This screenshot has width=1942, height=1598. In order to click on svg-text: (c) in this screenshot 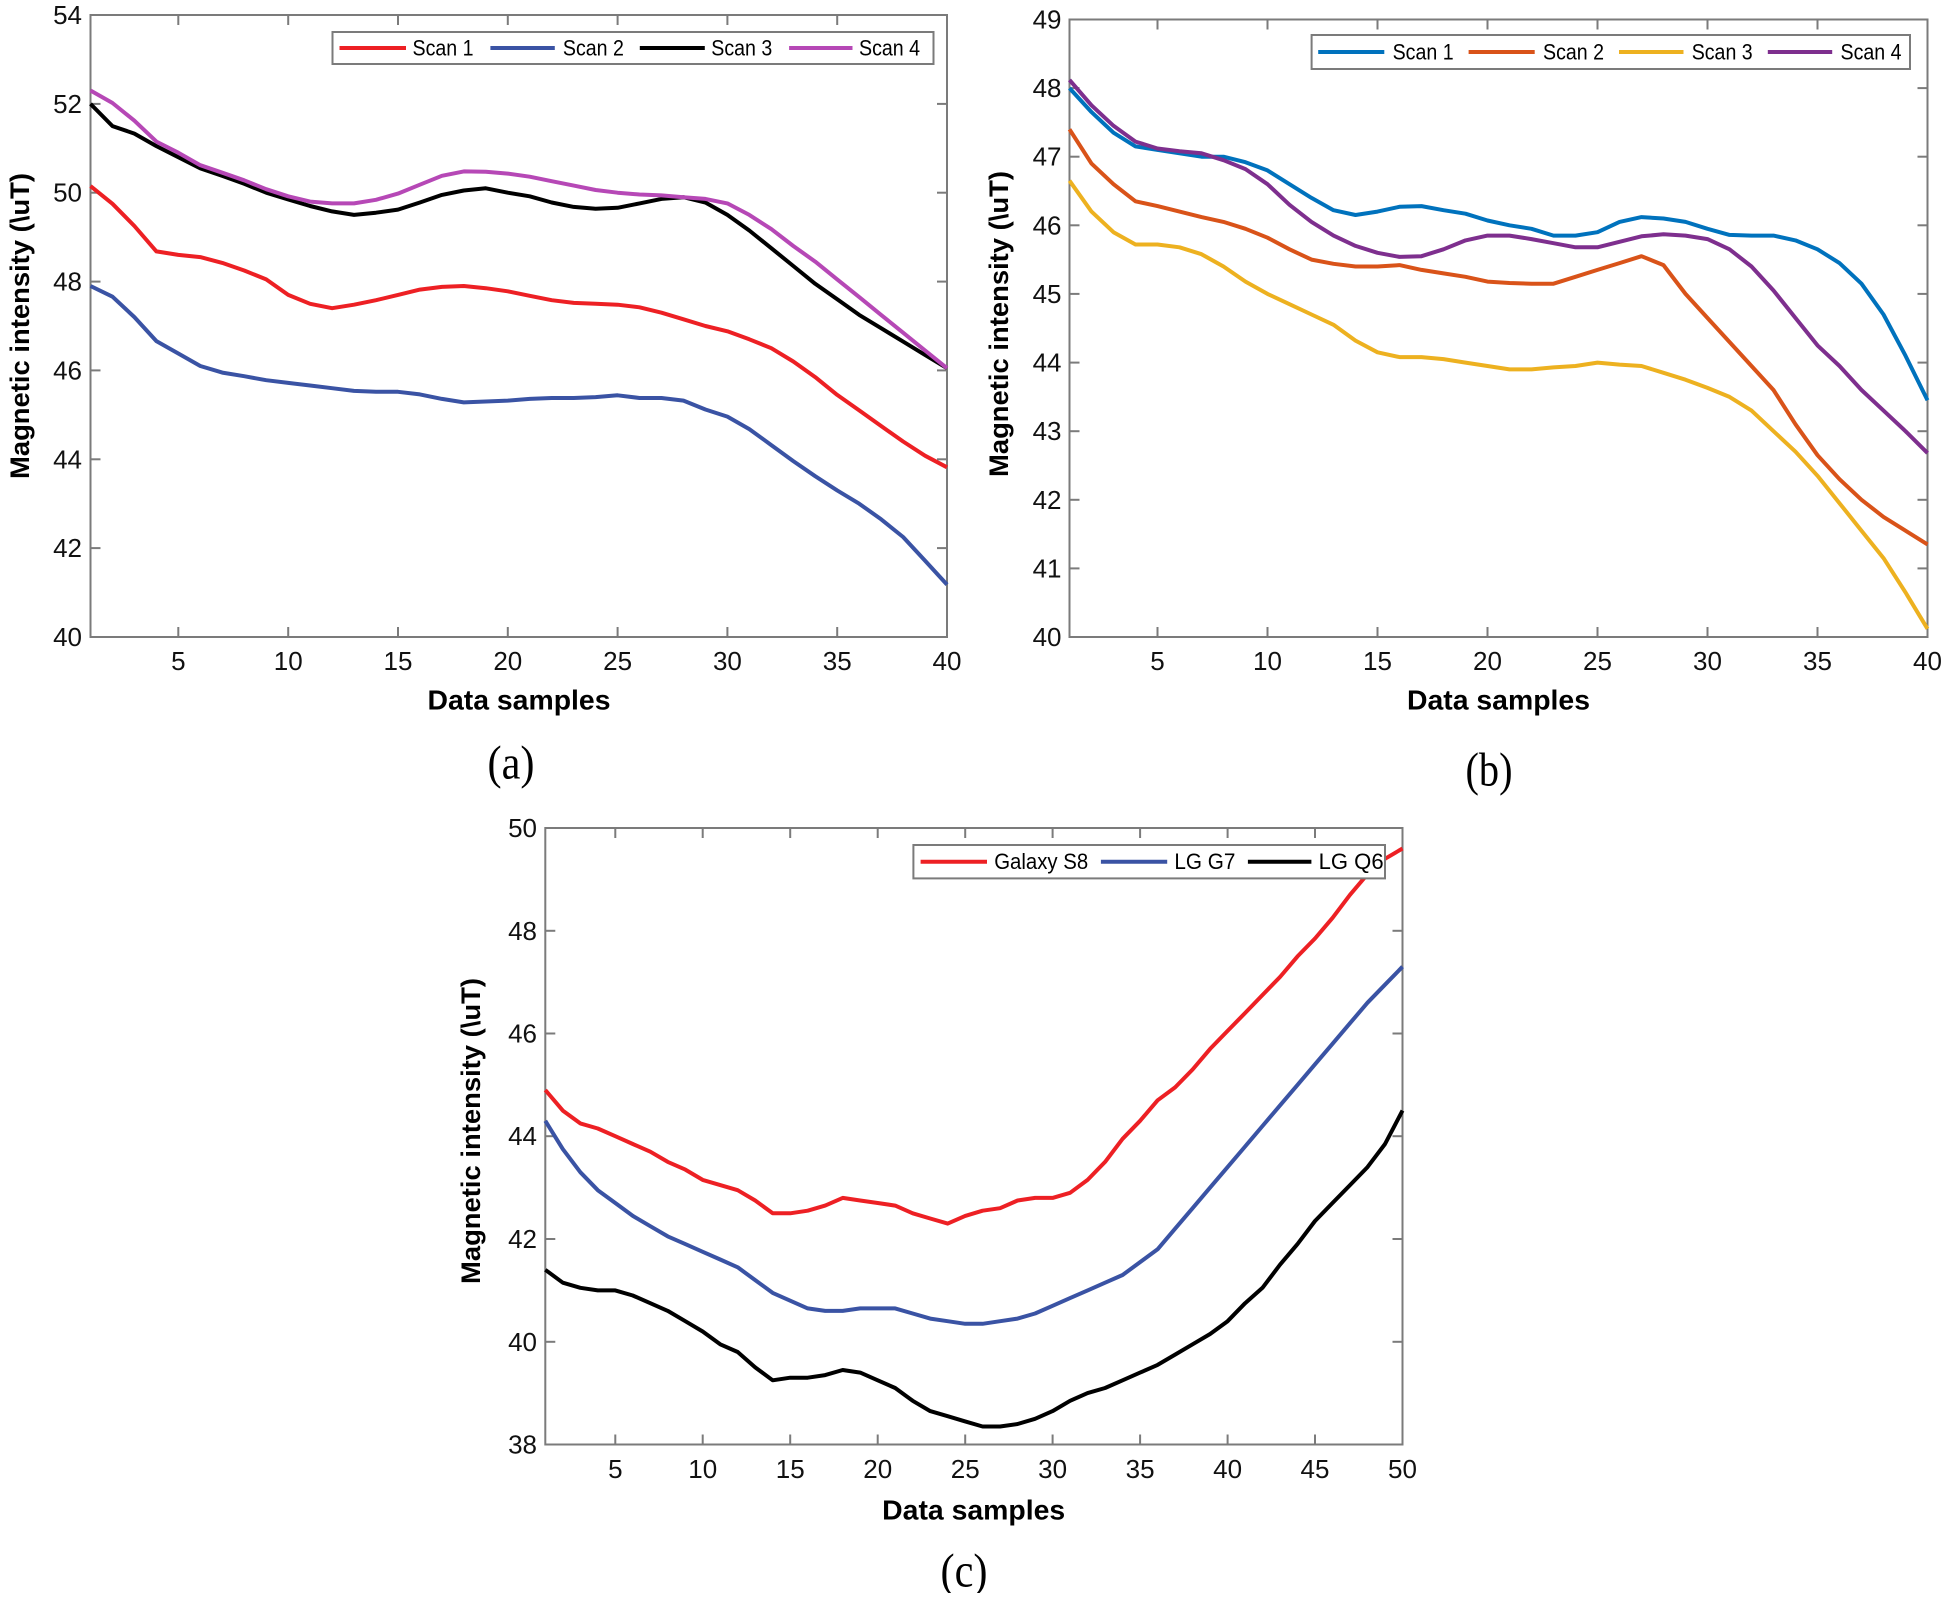, I will do `click(964, 1569)`.